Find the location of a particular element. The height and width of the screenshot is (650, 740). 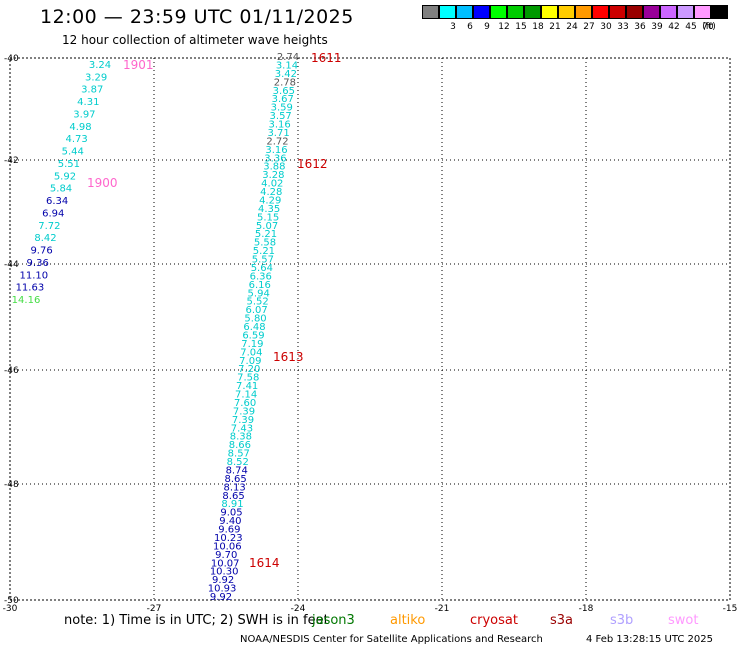

swh-value: 3.24 is located at coordinates (100, 65).